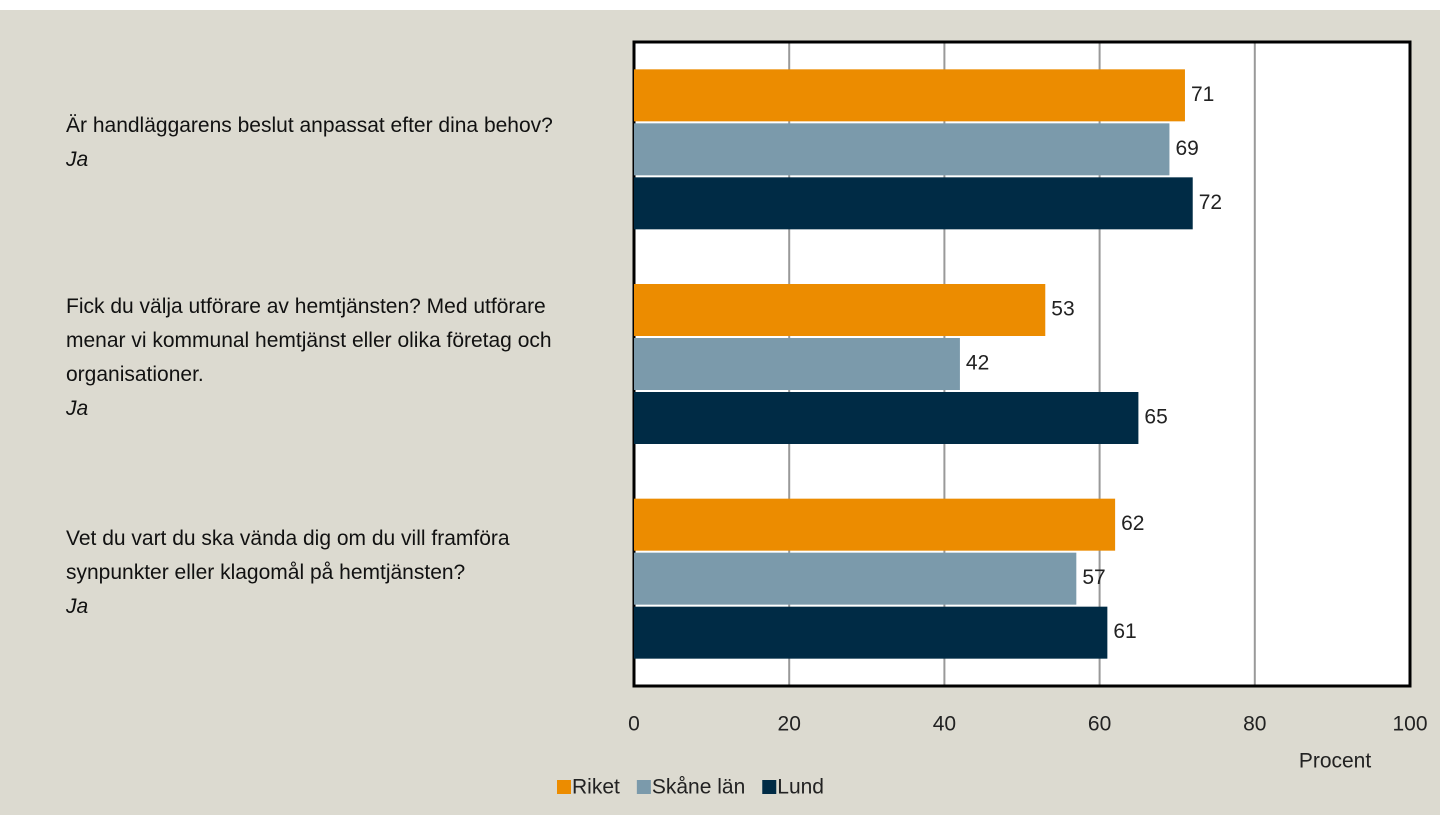 Image resolution: width=1447 pixels, height=821 pixels. I want to click on x-axis-label: Procent, so click(1335, 761).